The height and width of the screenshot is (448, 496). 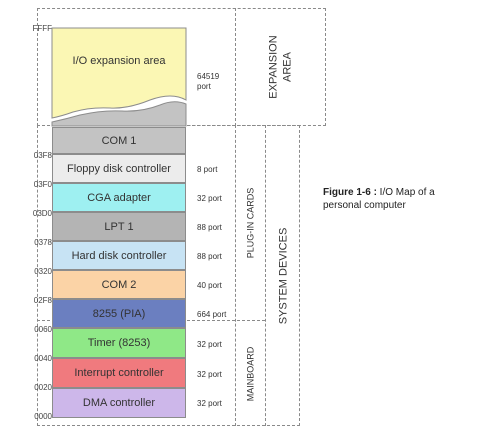 What do you see at coordinates (288, 67) in the screenshot?
I see `expansion-area-label-line2: AREA` at bounding box center [288, 67].